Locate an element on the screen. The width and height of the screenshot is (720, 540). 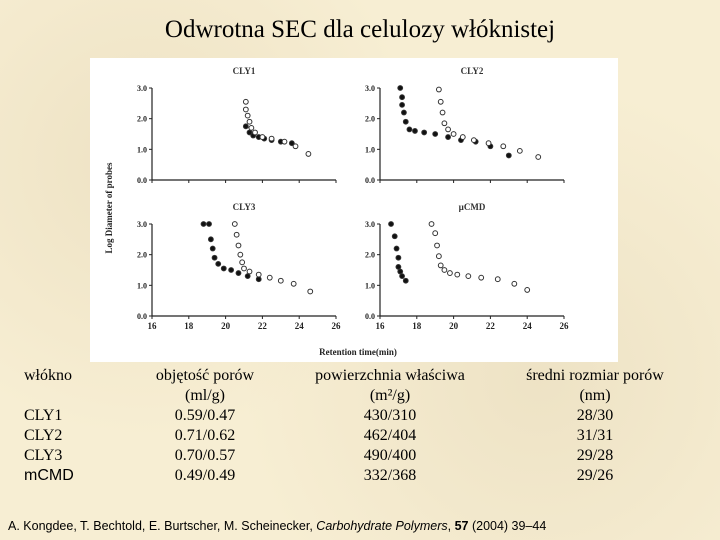
table-cell: 0.59/0.47 is located at coordinates (205, 415).